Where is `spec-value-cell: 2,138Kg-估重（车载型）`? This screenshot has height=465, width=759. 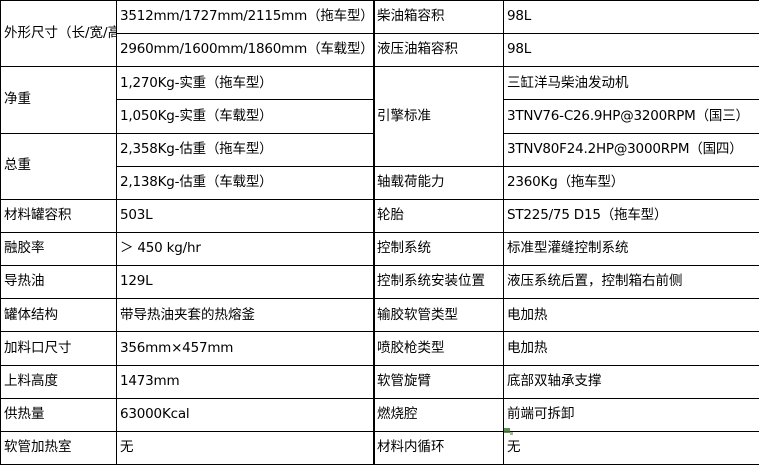
spec-value-cell: 2,138Kg-估重（车载型） is located at coordinates (245, 182).